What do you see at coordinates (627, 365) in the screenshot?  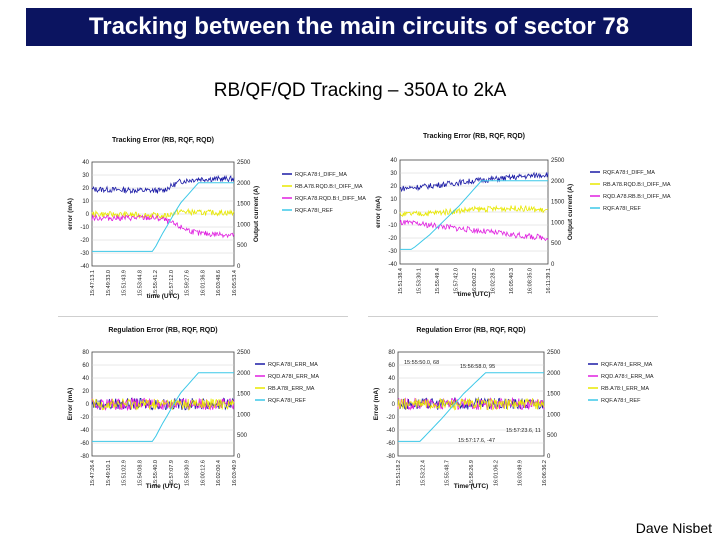 I see `chart-3-legend-label: RQF.A78:I_ERR_MA` at bounding box center [627, 365].